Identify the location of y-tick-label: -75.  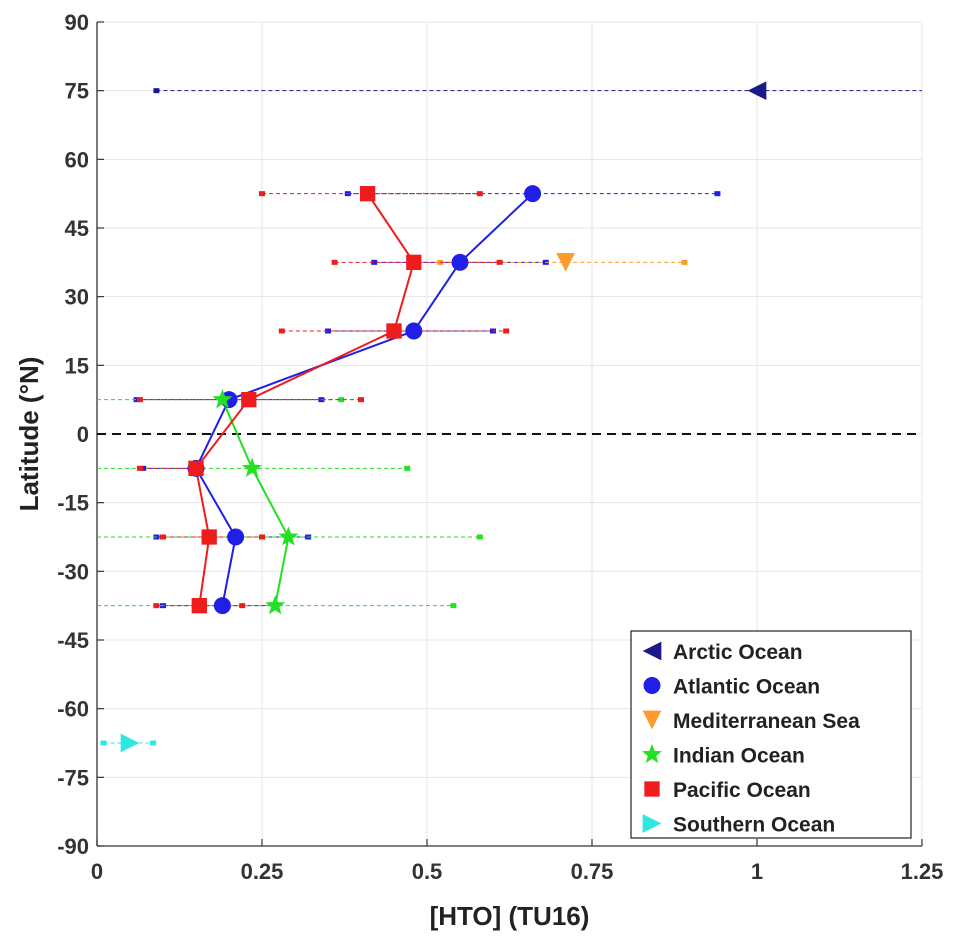
(73, 777).